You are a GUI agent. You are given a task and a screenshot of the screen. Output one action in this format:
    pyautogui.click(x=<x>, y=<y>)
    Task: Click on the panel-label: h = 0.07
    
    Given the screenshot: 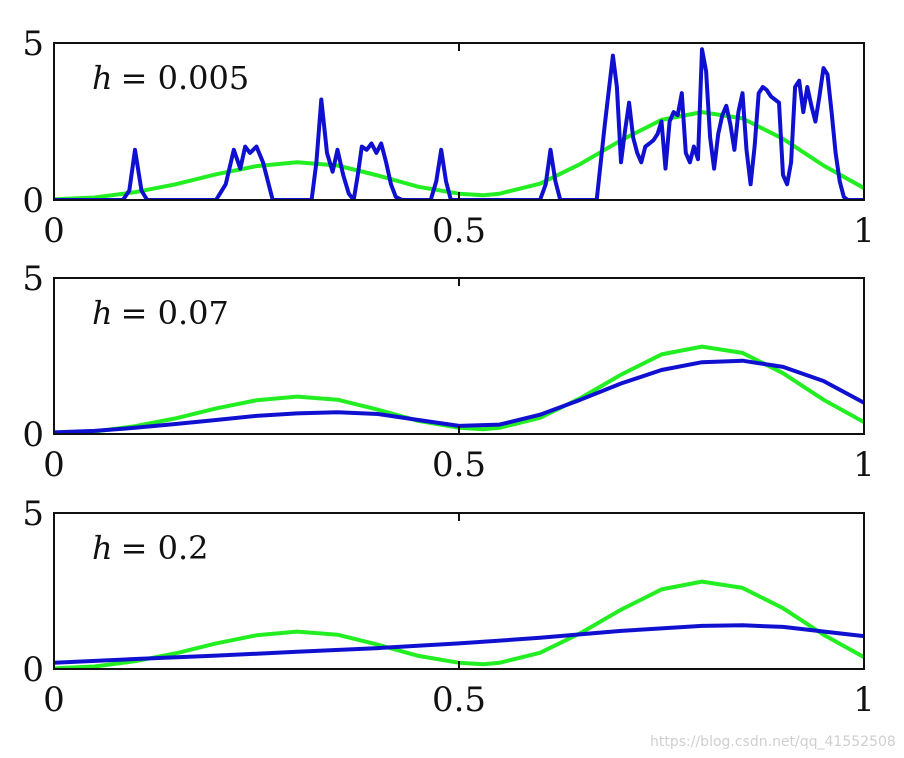 What is the action you would take?
    pyautogui.click(x=160, y=313)
    